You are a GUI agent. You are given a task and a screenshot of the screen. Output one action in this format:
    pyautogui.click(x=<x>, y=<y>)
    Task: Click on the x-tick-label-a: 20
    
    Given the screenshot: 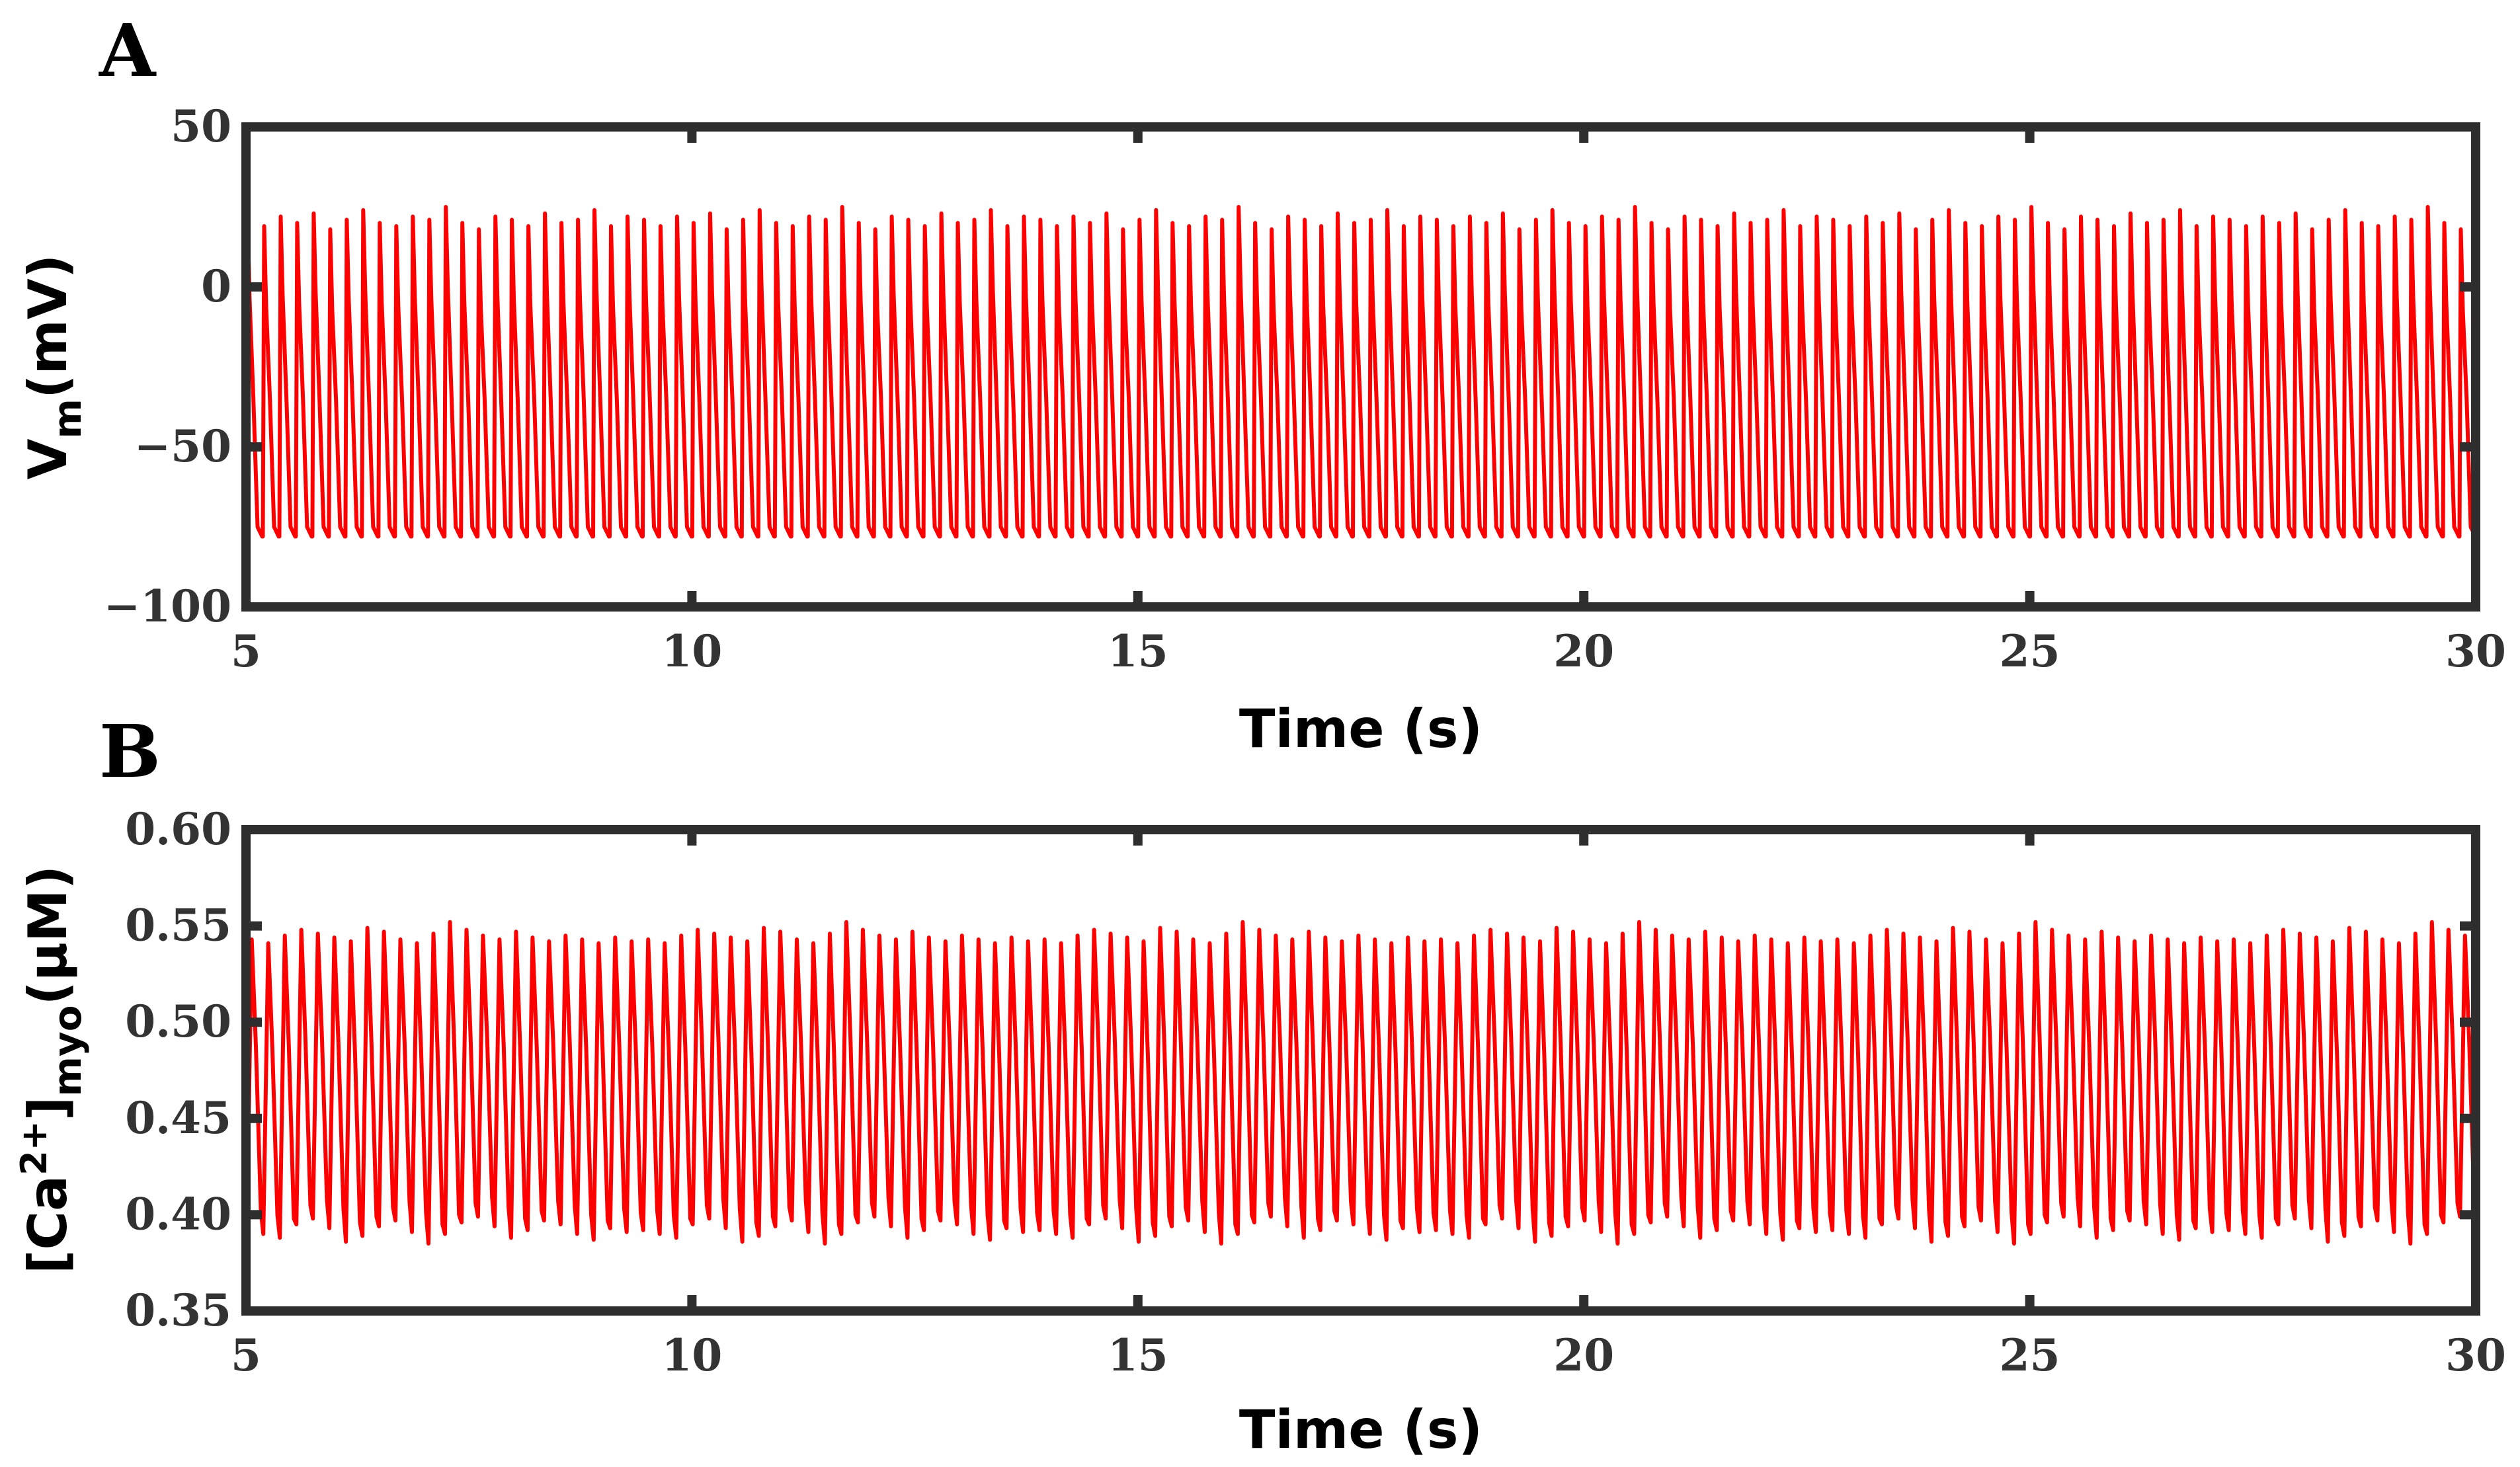 What is the action you would take?
    pyautogui.click(x=1583, y=651)
    